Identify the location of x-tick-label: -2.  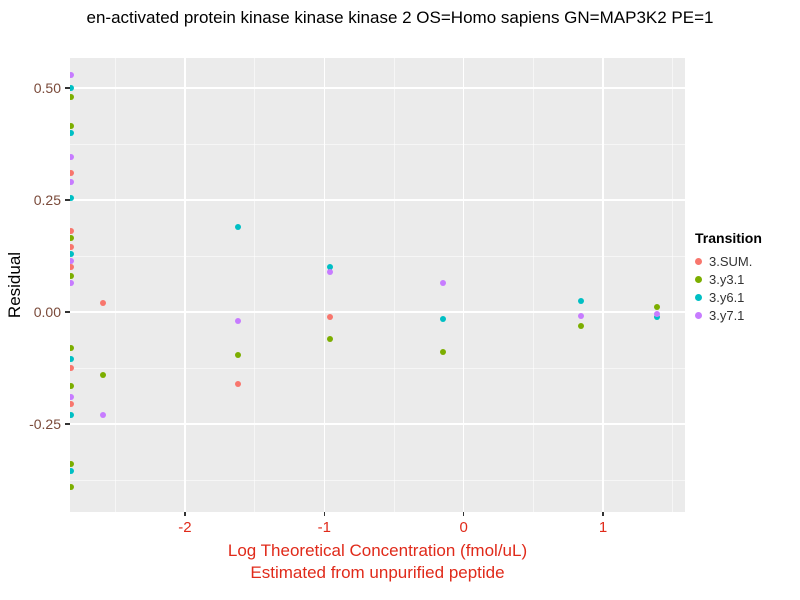
(185, 527).